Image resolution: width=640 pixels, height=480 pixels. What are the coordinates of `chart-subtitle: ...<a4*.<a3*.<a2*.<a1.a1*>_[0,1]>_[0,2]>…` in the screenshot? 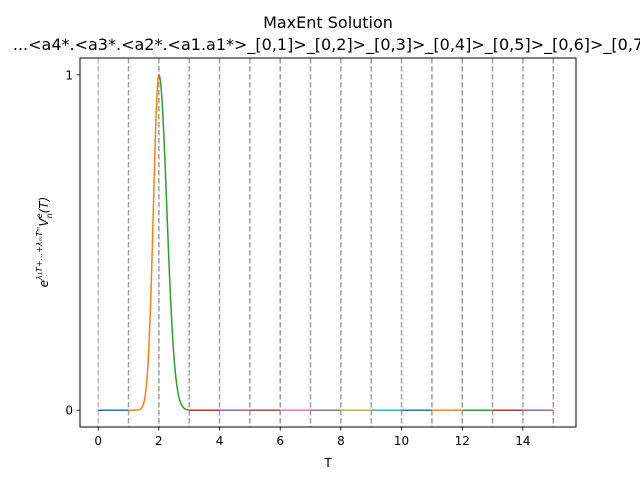 It's located at (326, 45).